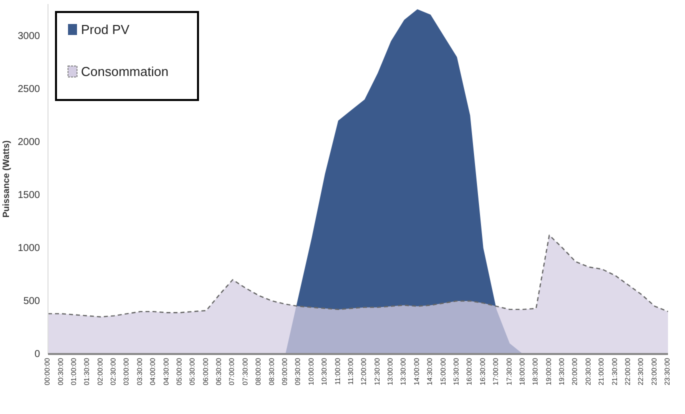 This screenshot has height=414, width=685. What do you see at coordinates (6, 179) in the screenshot?
I see `y-axis-title: Puissance (Watts)` at bounding box center [6, 179].